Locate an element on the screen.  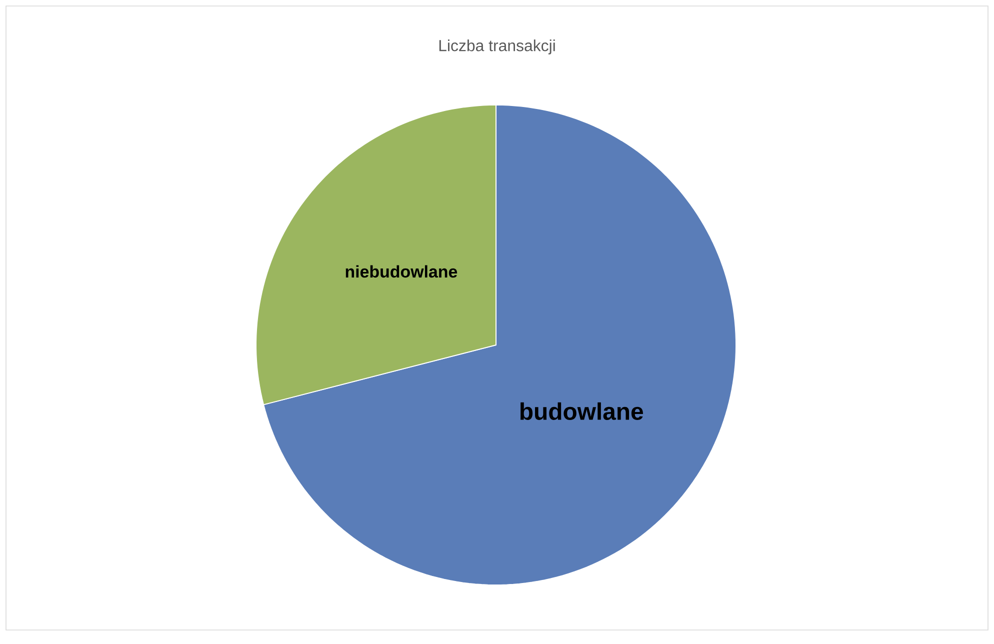
chart-title: Liczba transakcji is located at coordinates (497, 47).